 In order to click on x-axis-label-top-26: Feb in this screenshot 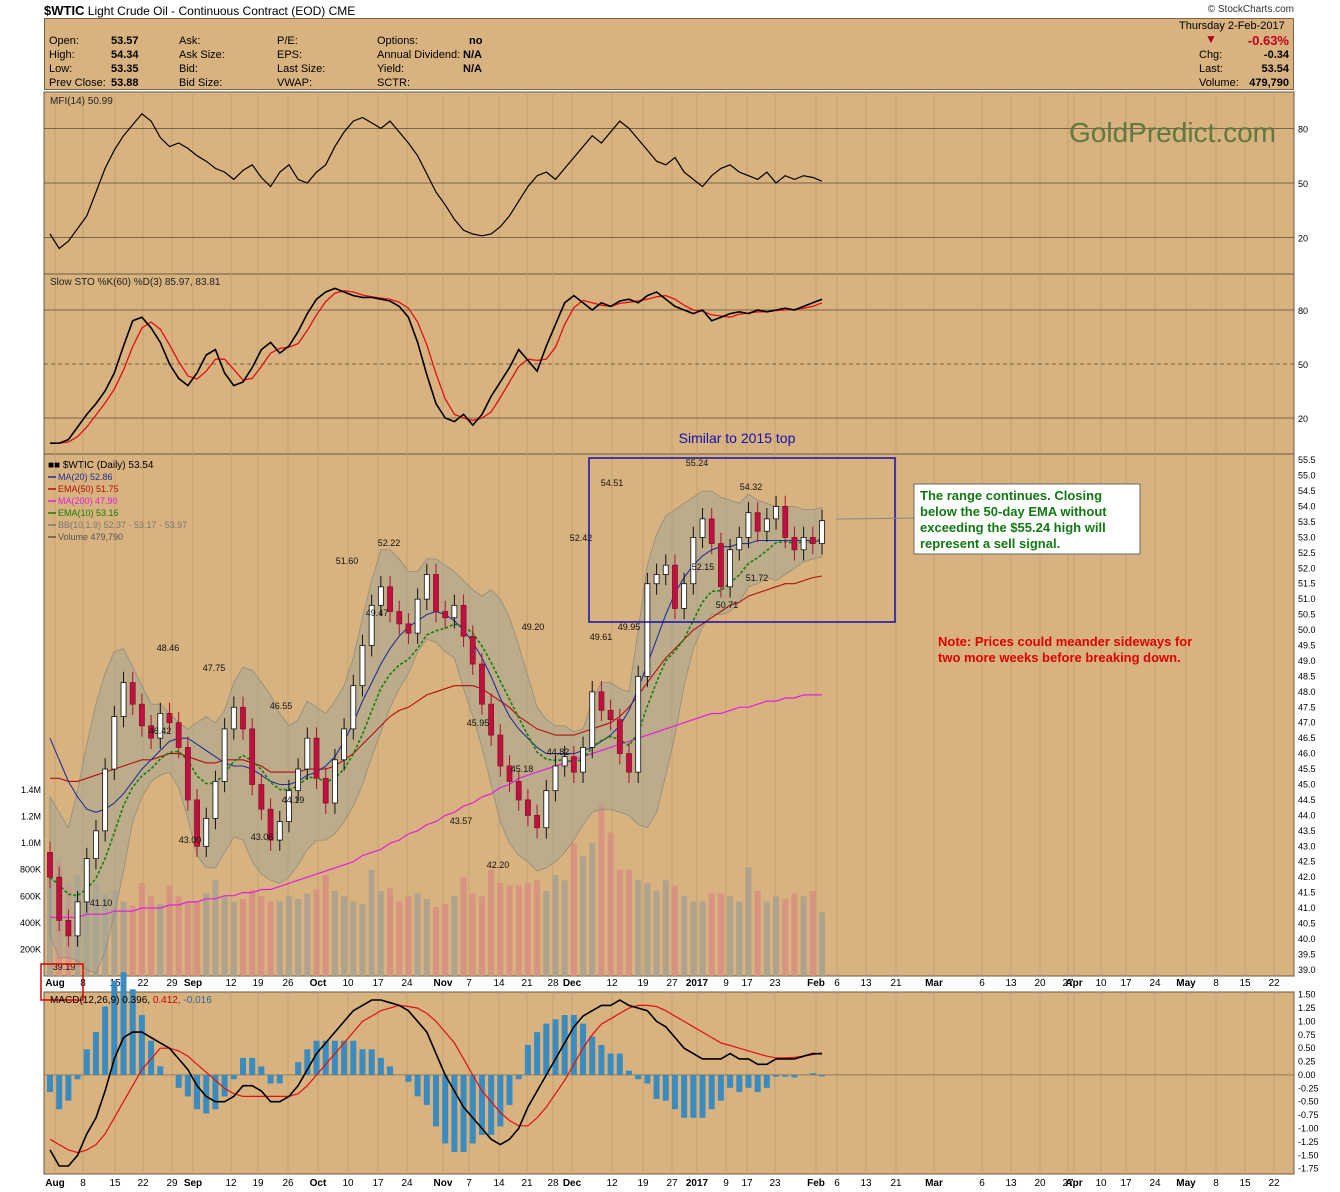, I will do `click(816, 983)`.